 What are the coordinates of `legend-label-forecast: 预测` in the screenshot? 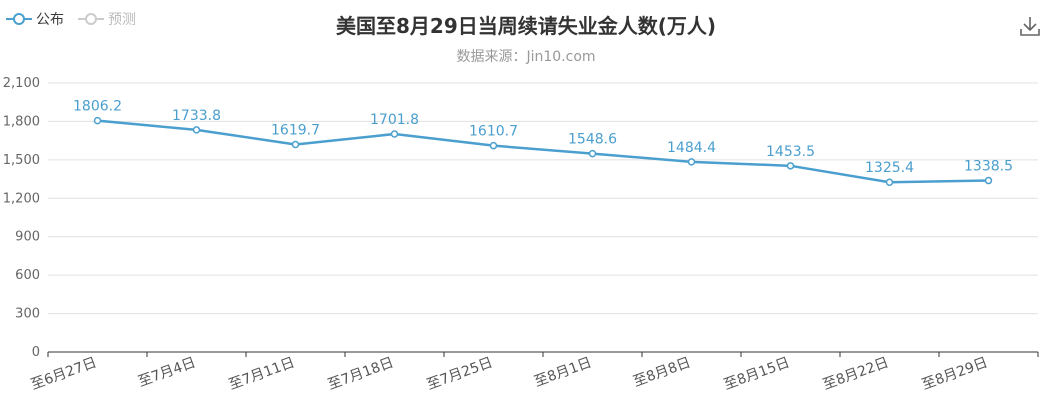 It's located at (122, 20).